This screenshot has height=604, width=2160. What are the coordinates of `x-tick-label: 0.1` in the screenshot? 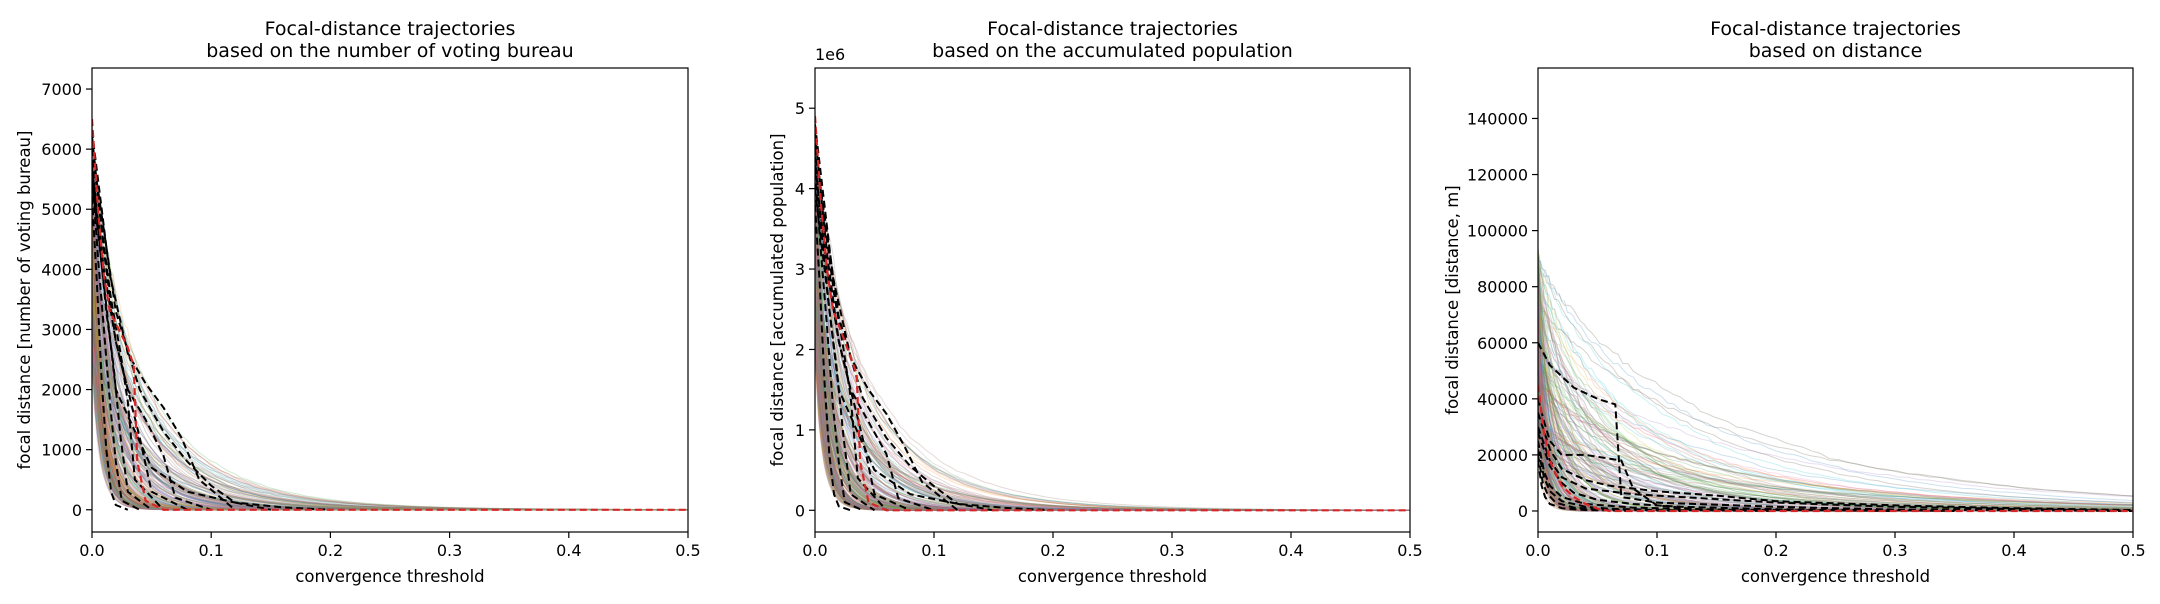 It's located at (210, 550).